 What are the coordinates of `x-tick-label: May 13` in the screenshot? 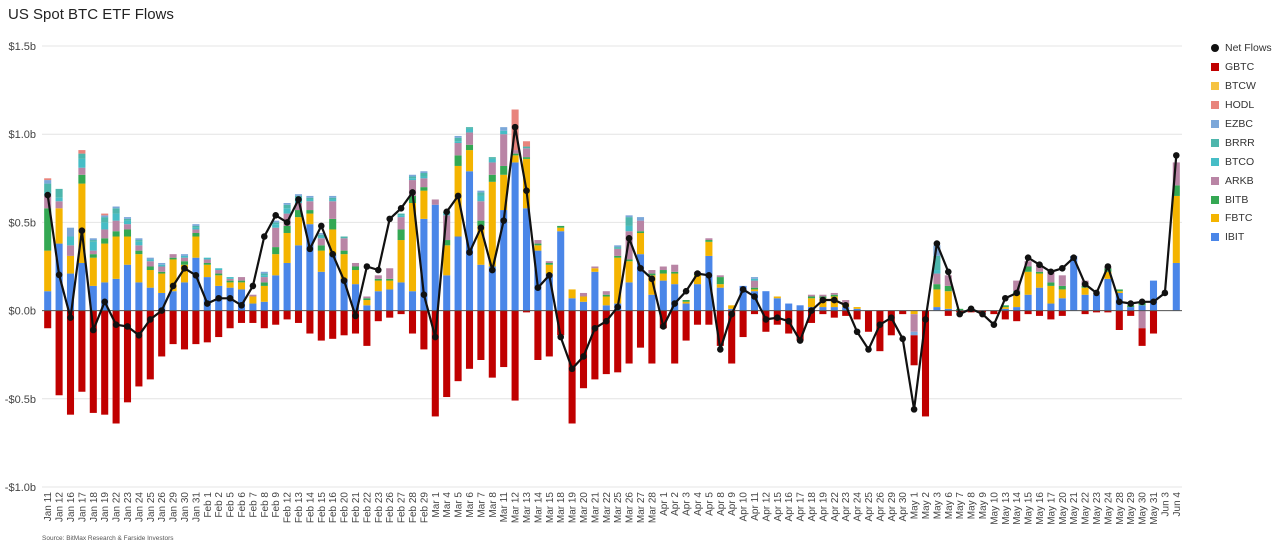 It's located at (1006, 508).